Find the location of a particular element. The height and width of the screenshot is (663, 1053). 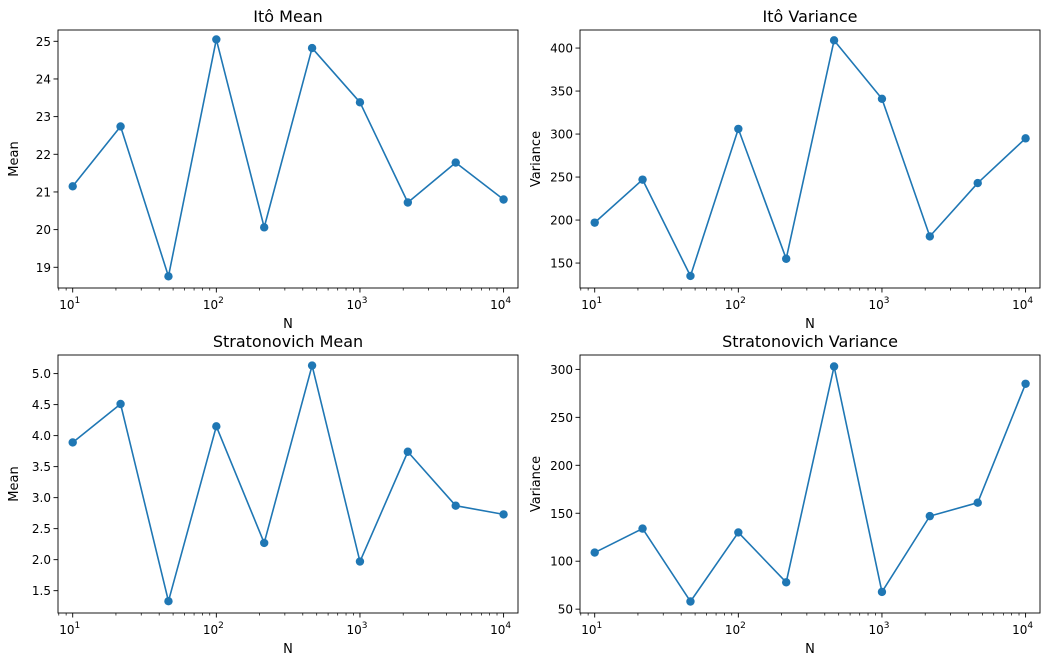

stratonovich-variance-x-tick-exponent: 2 is located at coordinates (743, 626).